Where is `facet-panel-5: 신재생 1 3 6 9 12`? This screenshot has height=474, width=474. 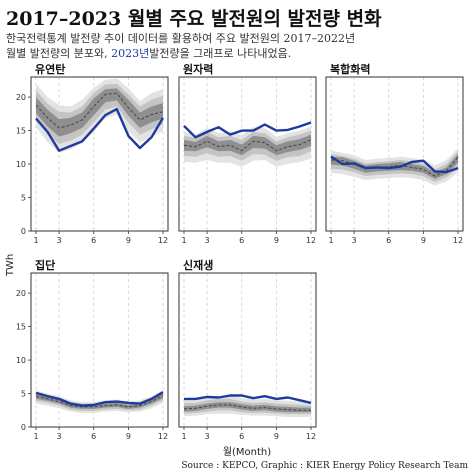
facet-panel-5: 신재생 1 3 6 9 12 is located at coordinates (247, 349).